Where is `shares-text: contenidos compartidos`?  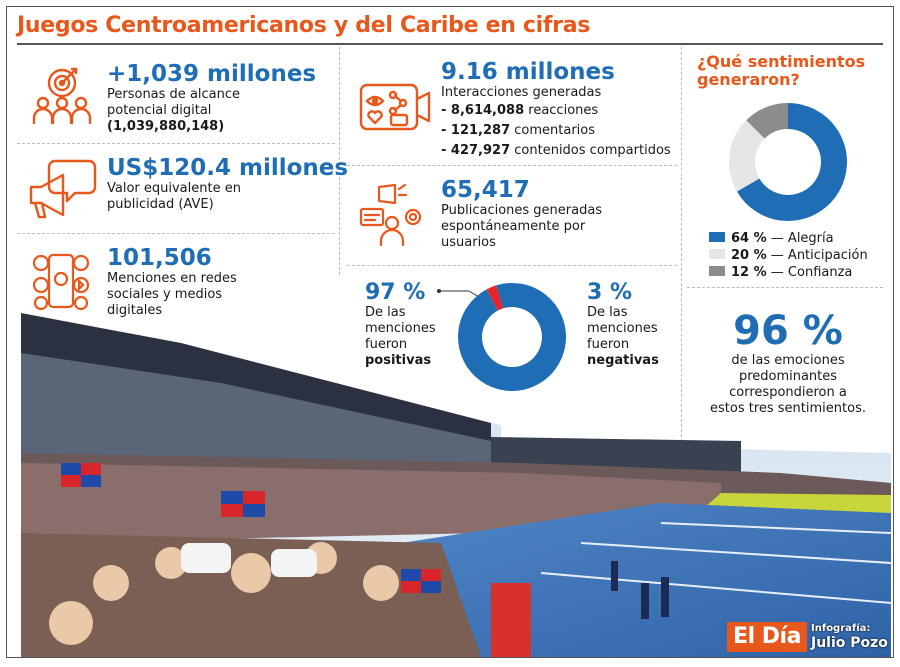 shares-text: contenidos compartidos is located at coordinates (590, 150).